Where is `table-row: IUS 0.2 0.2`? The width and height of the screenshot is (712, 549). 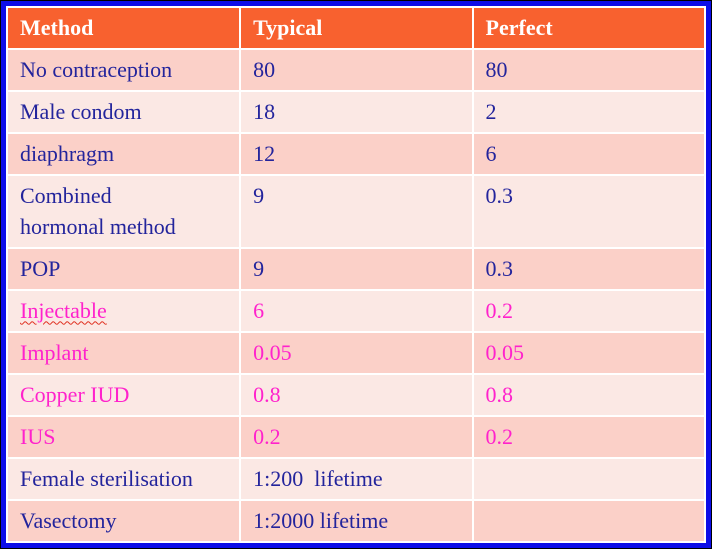 table-row: IUS 0.2 0.2 is located at coordinates (356, 436).